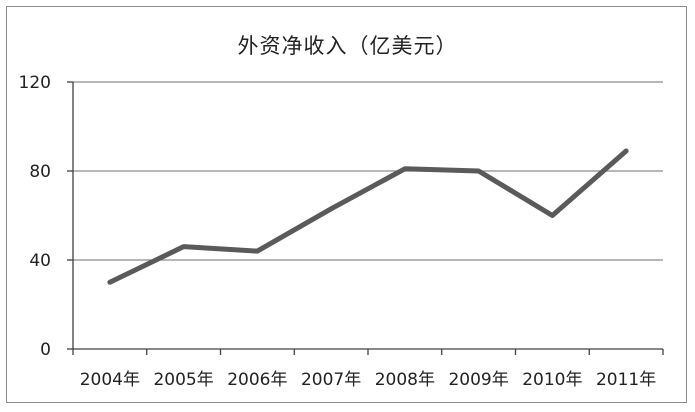 This screenshot has width=695, height=412. I want to click on chart-title: 外资净收入（亿美元）, so click(347, 46).